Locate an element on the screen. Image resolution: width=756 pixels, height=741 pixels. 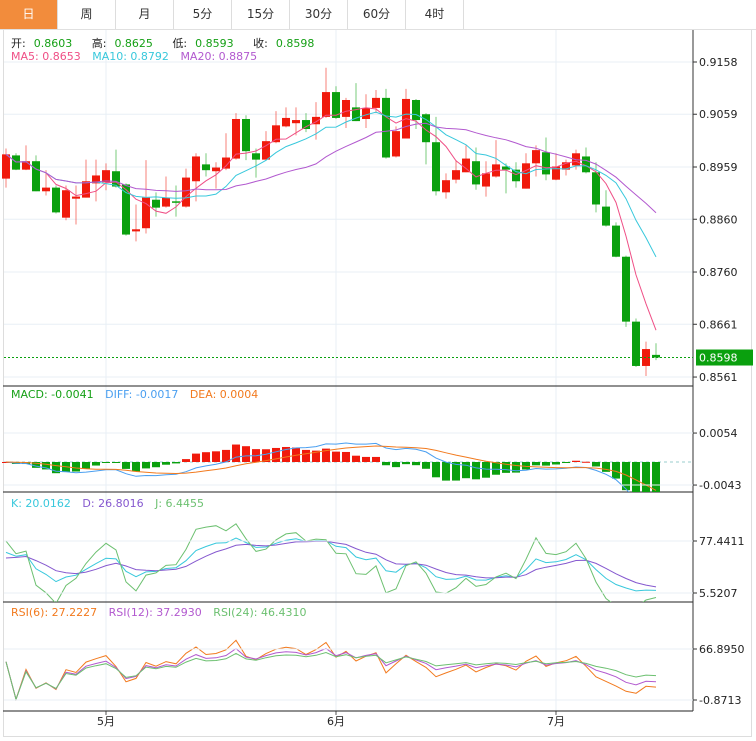
ma-legend: MA5: 0.8653 MA10: 0.8792 MA20: 0.8875 is located at coordinates (138, 56).